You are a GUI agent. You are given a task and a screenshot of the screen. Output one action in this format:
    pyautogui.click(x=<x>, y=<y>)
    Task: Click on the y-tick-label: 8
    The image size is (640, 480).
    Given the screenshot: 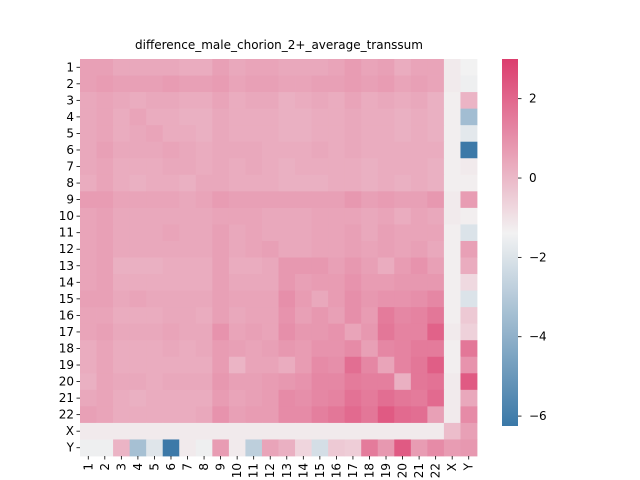 What is the action you would take?
    pyautogui.click(x=70, y=183)
    